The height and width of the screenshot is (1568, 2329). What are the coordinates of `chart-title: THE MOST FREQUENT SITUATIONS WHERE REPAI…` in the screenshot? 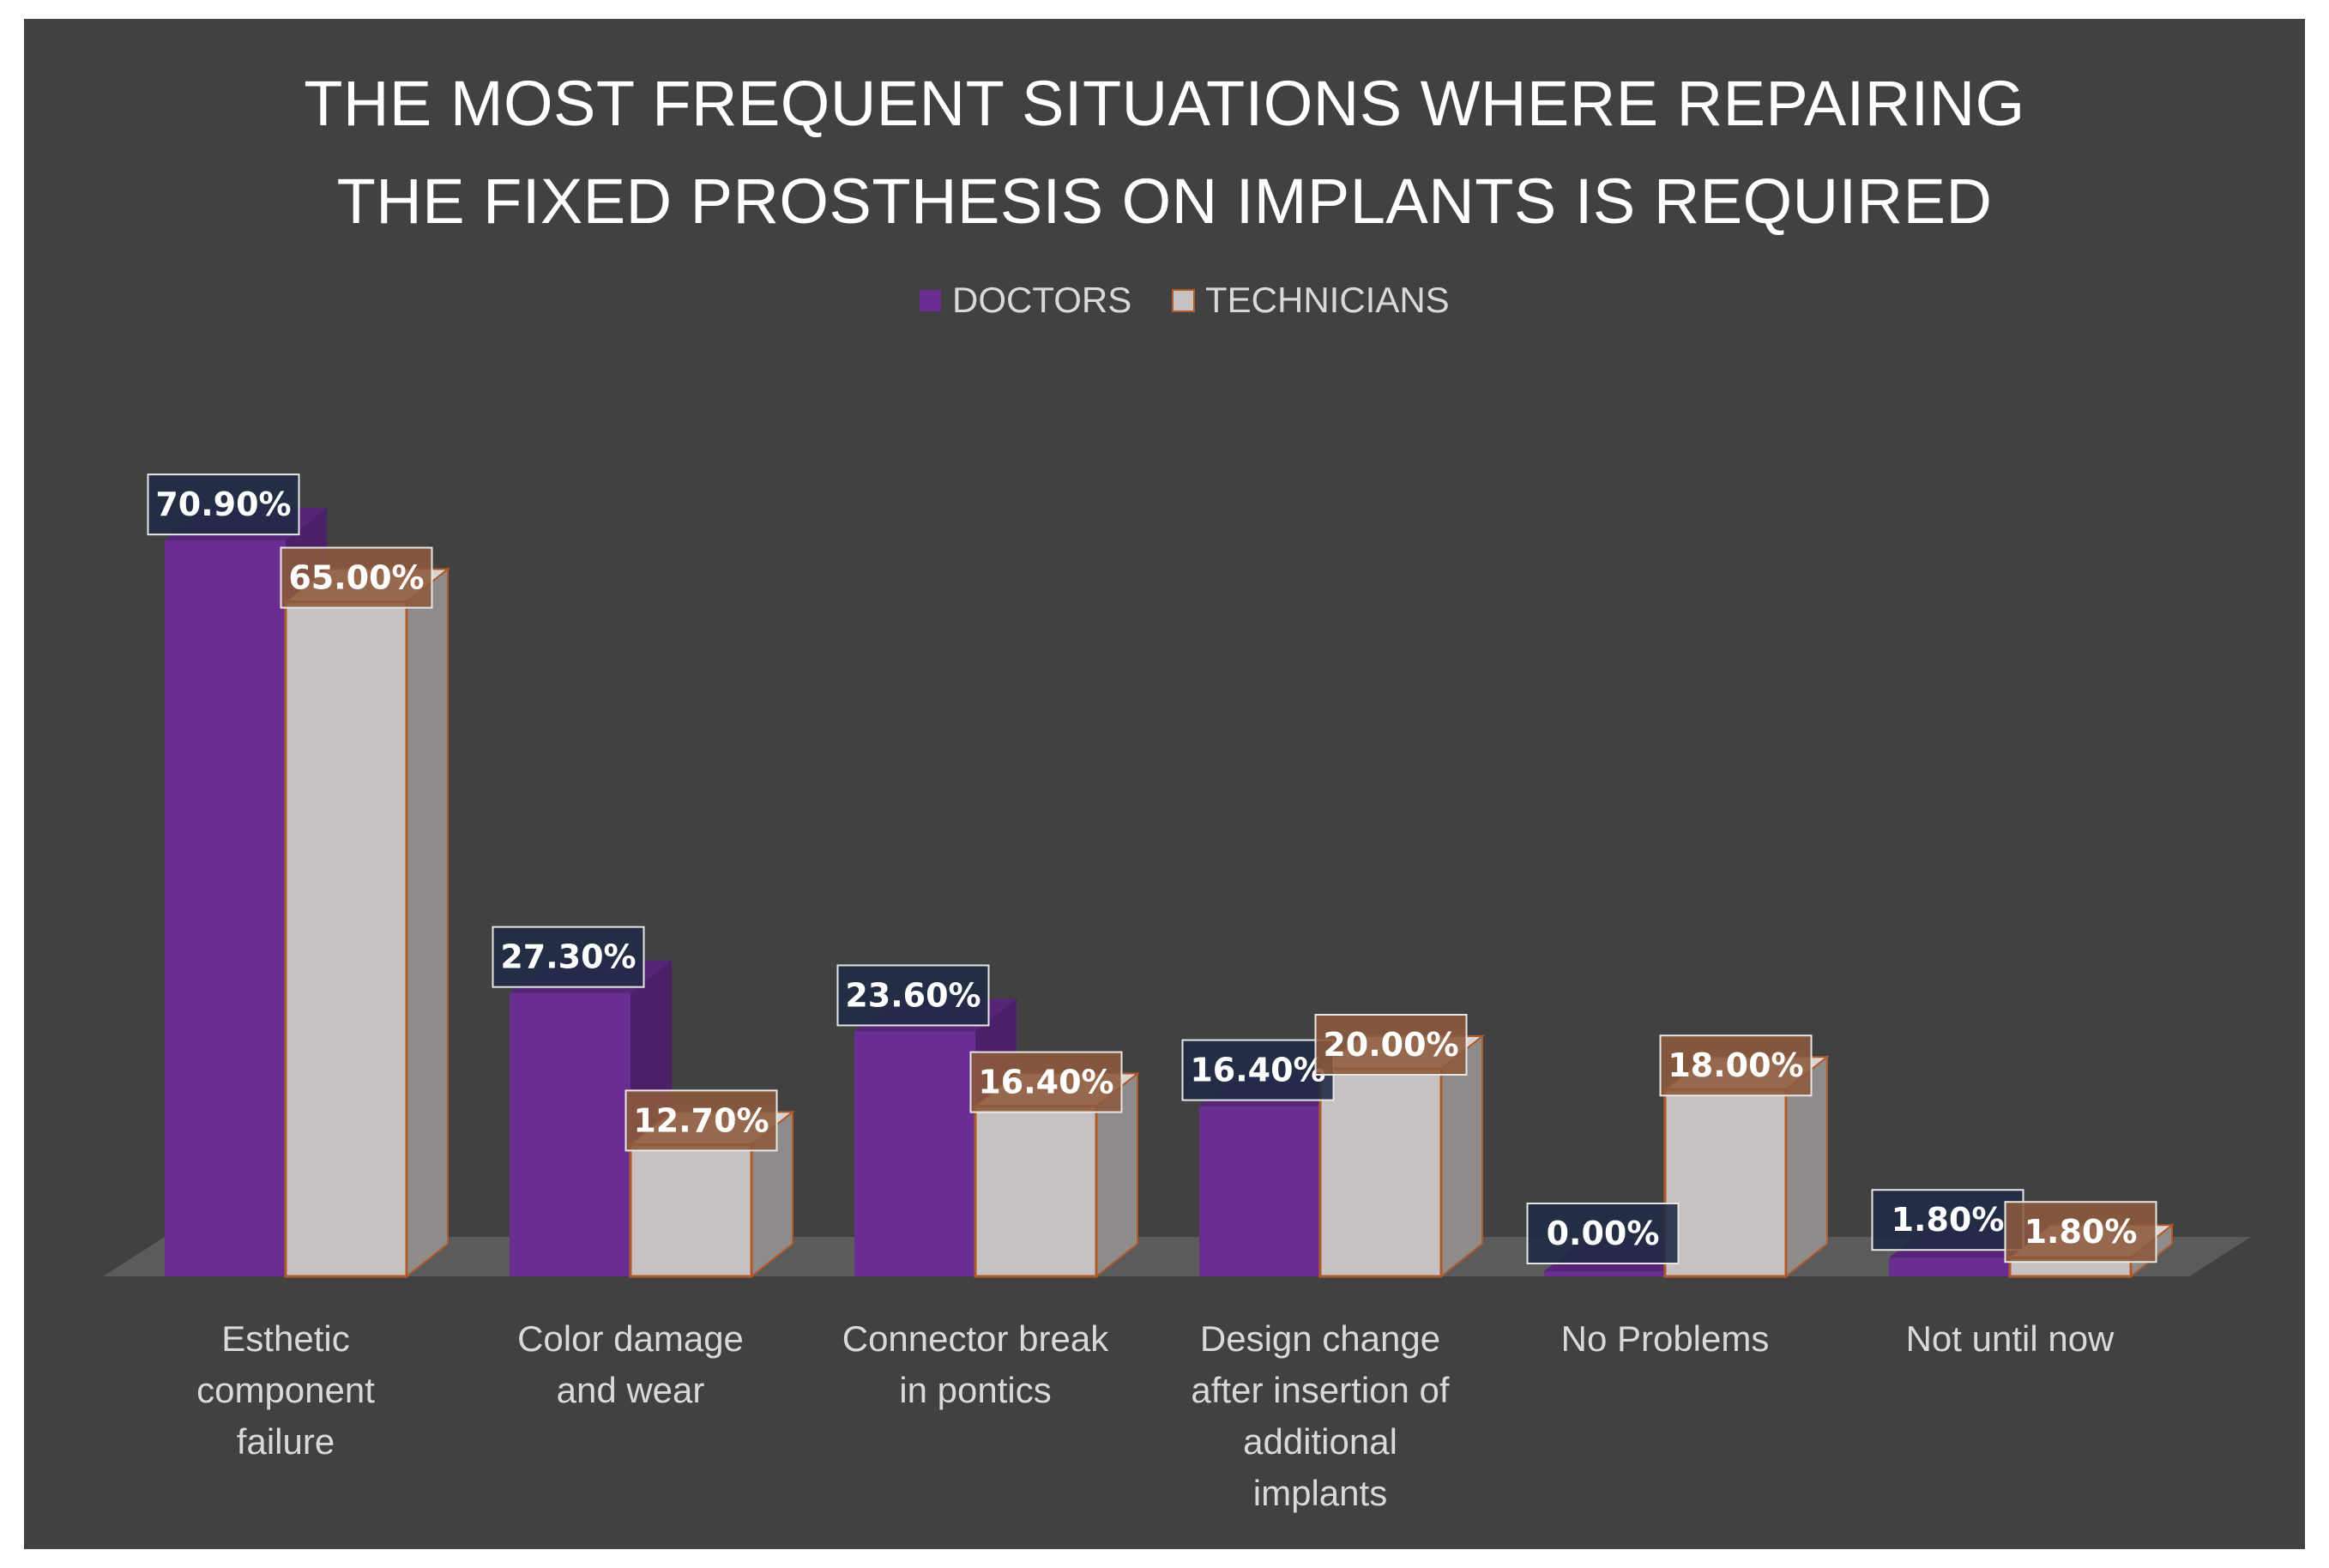 It's located at (1164, 152).